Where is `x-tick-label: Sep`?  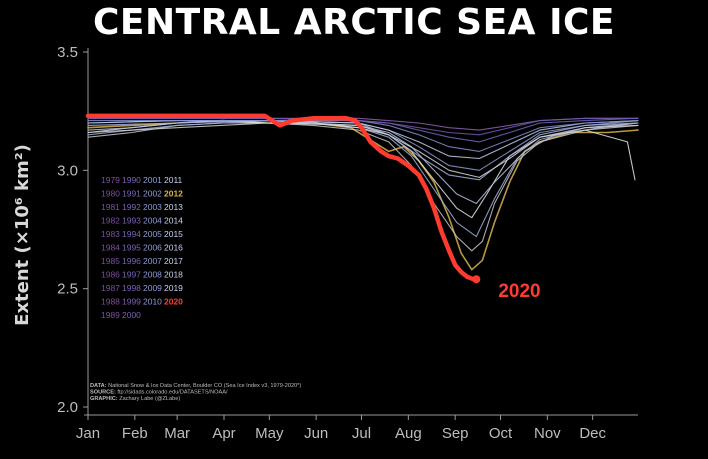 x-tick-label: Sep is located at coordinates (455, 433).